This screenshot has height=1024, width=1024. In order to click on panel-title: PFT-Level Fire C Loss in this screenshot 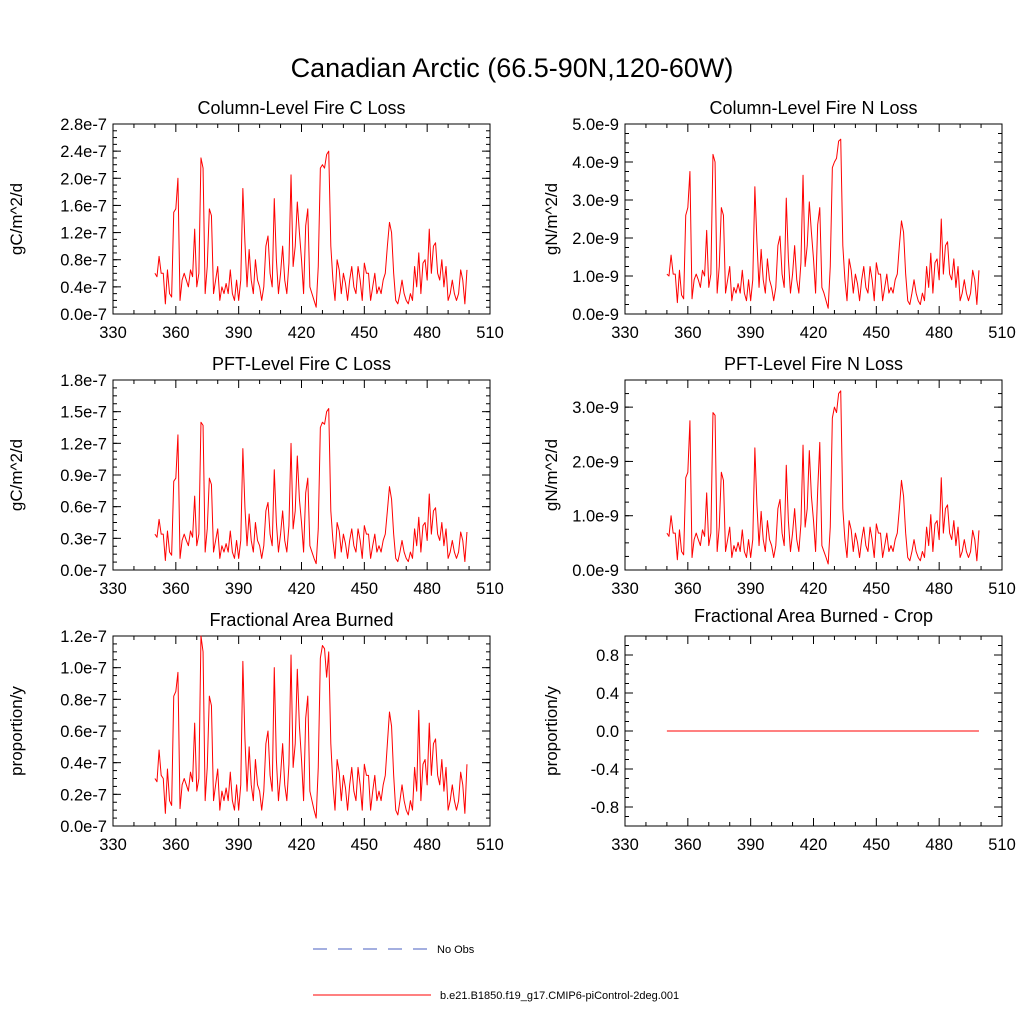, I will do `click(301, 364)`.